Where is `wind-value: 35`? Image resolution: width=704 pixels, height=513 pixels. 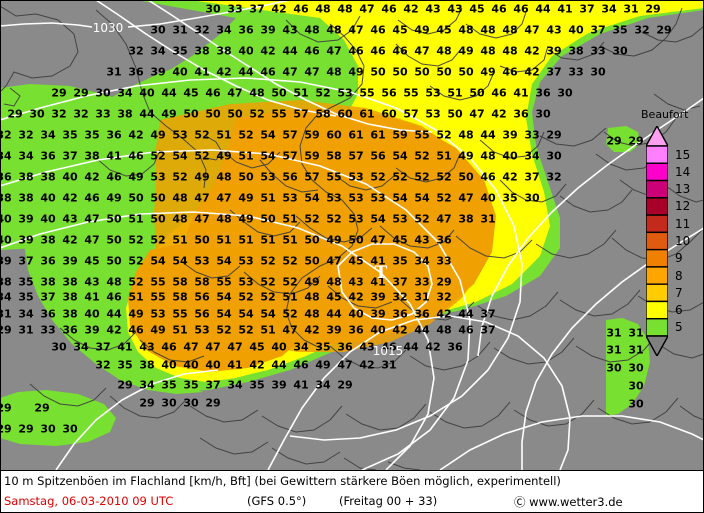
wind-value: 35 is located at coordinates (169, 385).